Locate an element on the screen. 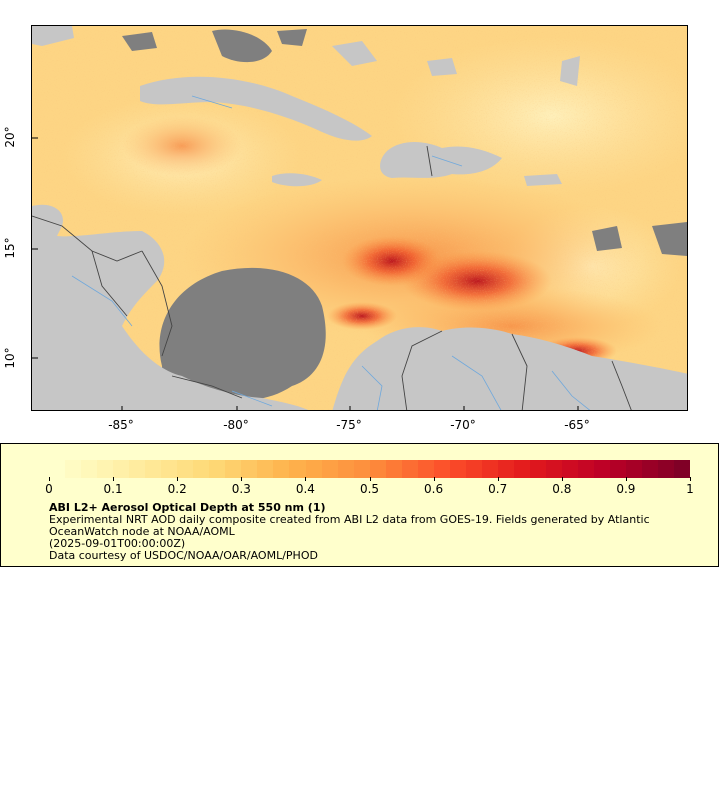 This screenshot has height=800, width=720. colorbar-tick-label: 0 is located at coordinates (49, 489).